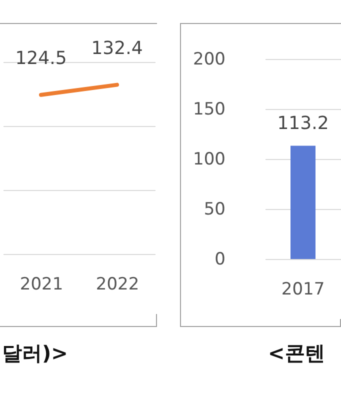 The height and width of the screenshot is (400, 341). What do you see at coordinates (118, 284) in the screenshot?
I see `x-tick-label: 2022` at bounding box center [118, 284].